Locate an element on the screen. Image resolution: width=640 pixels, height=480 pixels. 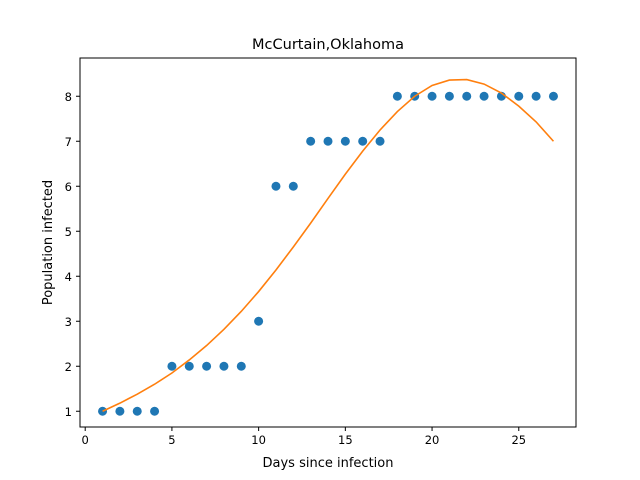
x-axis-label: Days since infection is located at coordinates (328, 463).